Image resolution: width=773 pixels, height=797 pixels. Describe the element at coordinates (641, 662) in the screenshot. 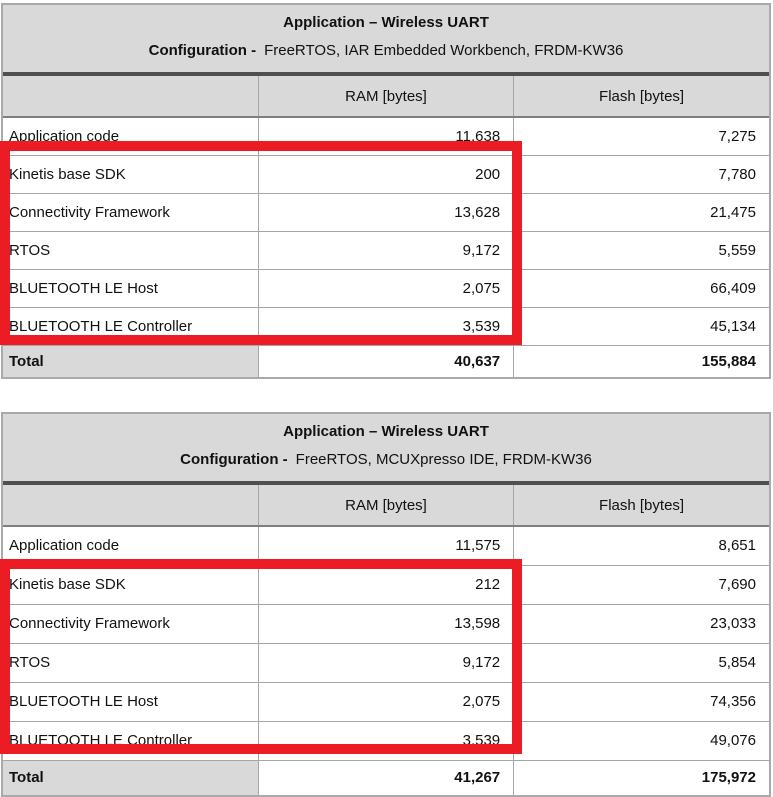

I see `flash-value: 5,854` at that location.